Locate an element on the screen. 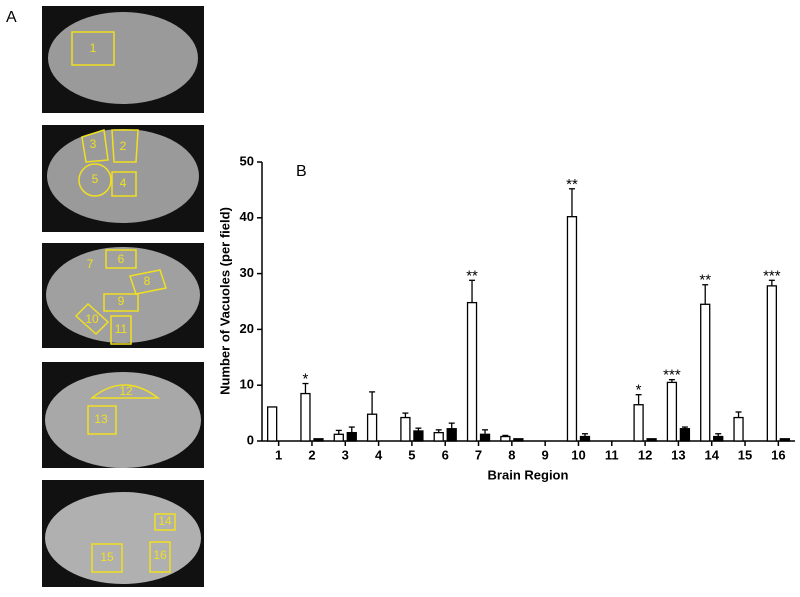  region-label: 10 is located at coordinates (92, 319).